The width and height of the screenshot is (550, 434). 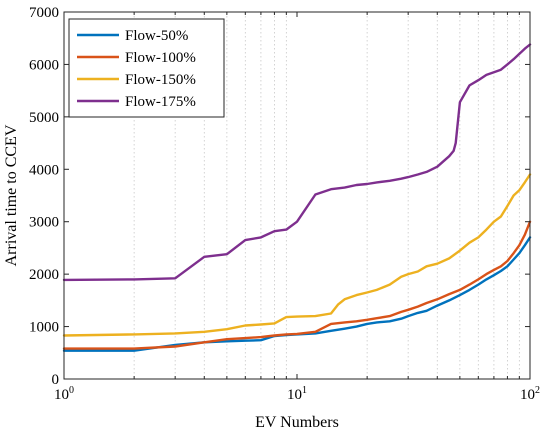 What do you see at coordinates (44, 118) in the screenshot?
I see `y-tick-label: 5000` at bounding box center [44, 118].